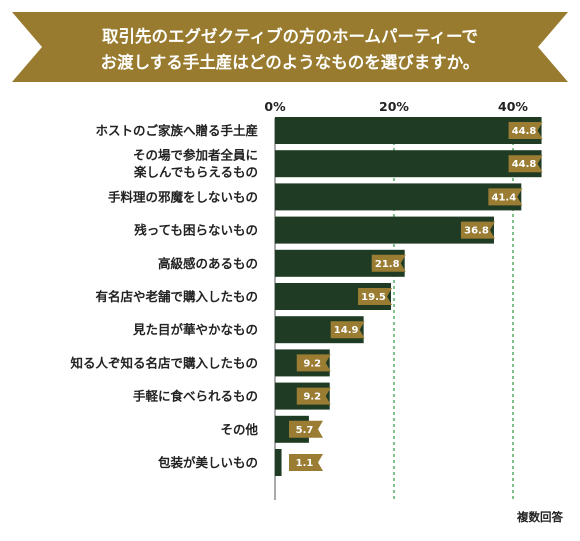 The height and width of the screenshot is (541, 580). What do you see at coordinates (290, 62) in the screenshot?
I see `chart-title-line-2: お渡しする手土産はどのようなものを選びますか。` at bounding box center [290, 62].